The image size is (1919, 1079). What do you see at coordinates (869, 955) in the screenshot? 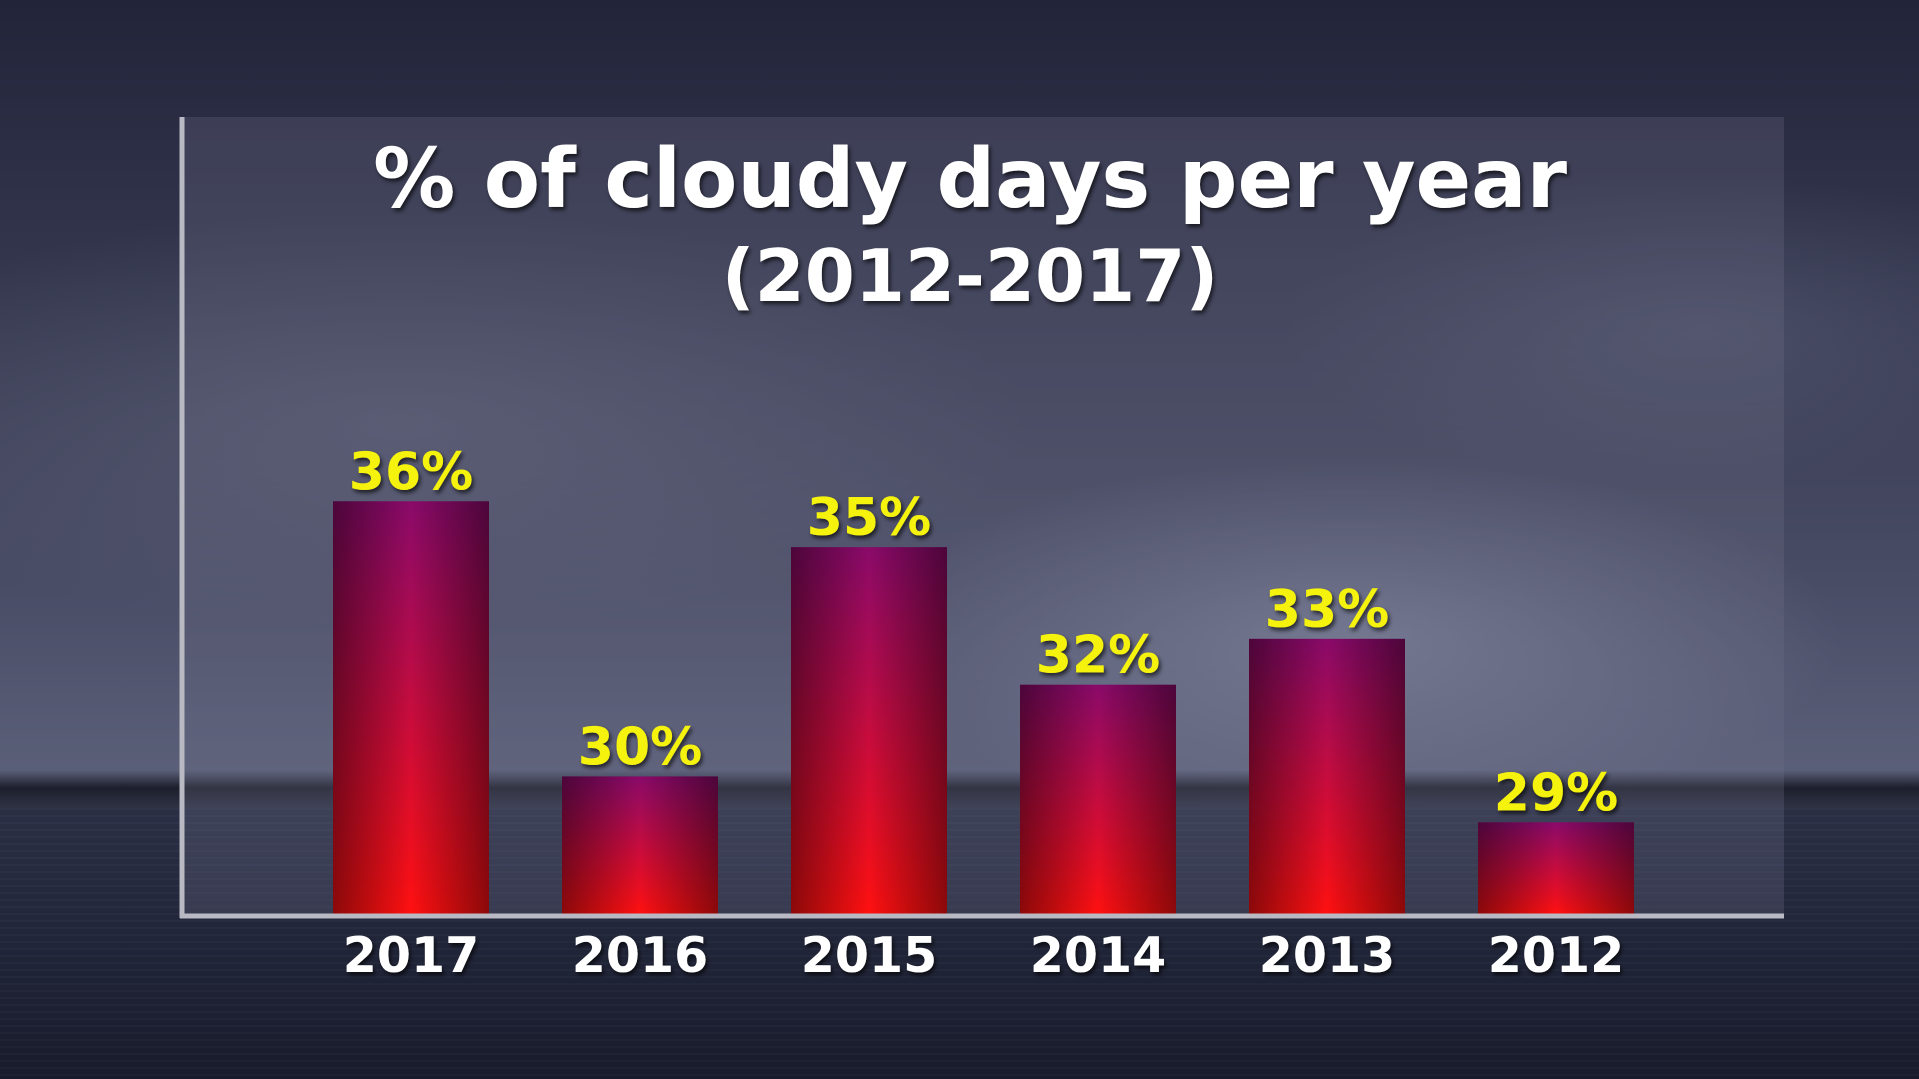
I see `category-label-2015: 2015` at bounding box center [869, 955].